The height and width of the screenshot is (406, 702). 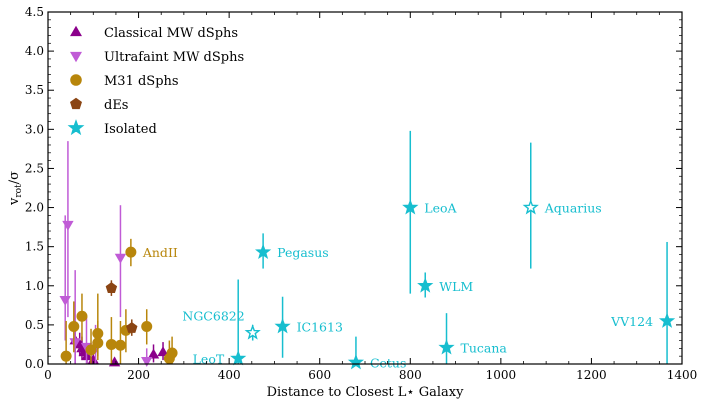 What do you see at coordinates (303, 252) in the screenshot?
I see `point-label: Pegasus` at bounding box center [303, 252].